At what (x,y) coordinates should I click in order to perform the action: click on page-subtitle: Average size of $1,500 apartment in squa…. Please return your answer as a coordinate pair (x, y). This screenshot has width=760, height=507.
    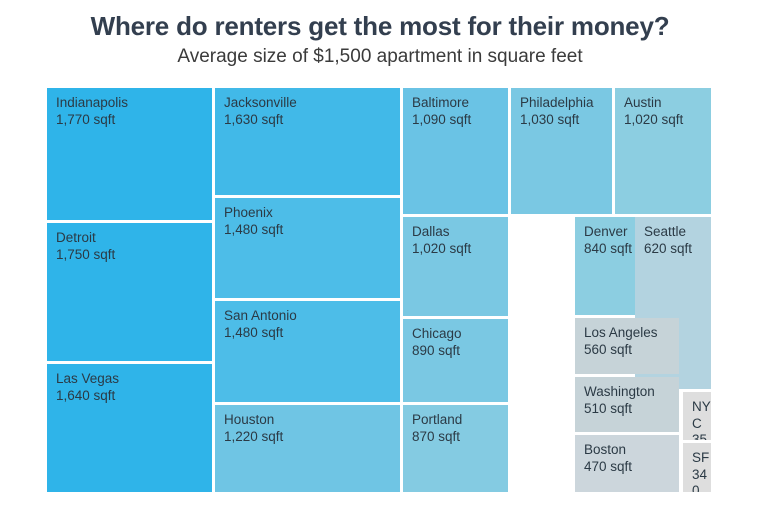
    Looking at the image, I should click on (380, 56).